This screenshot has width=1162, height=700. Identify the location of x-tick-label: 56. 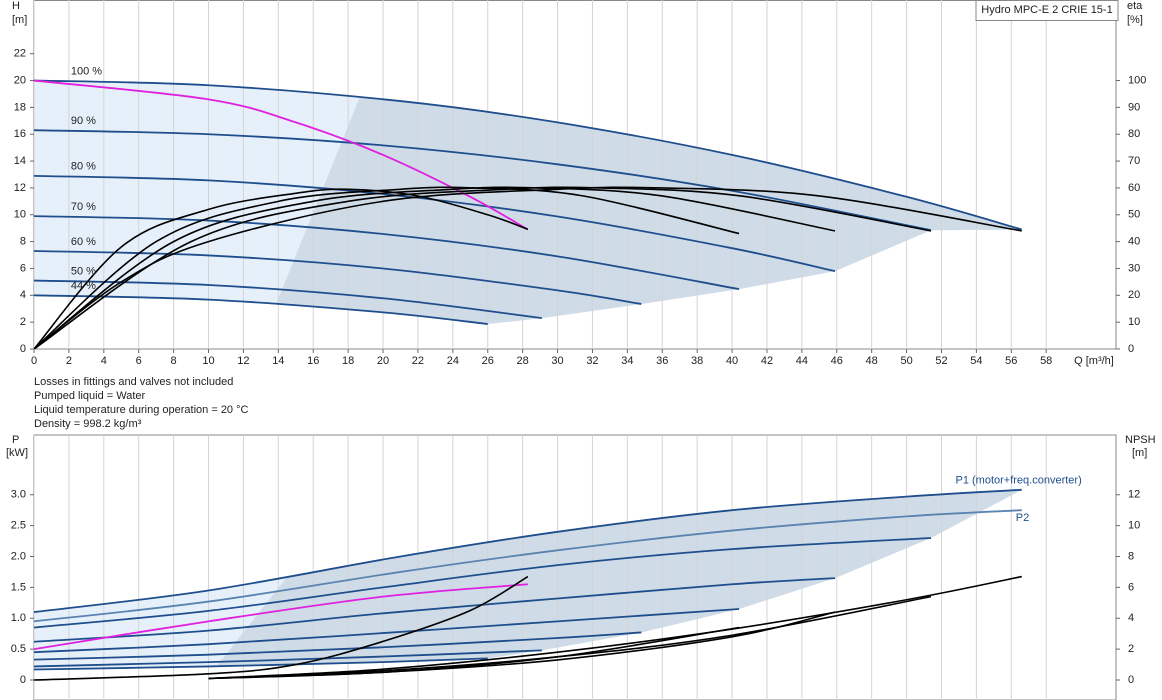
(1011, 361).